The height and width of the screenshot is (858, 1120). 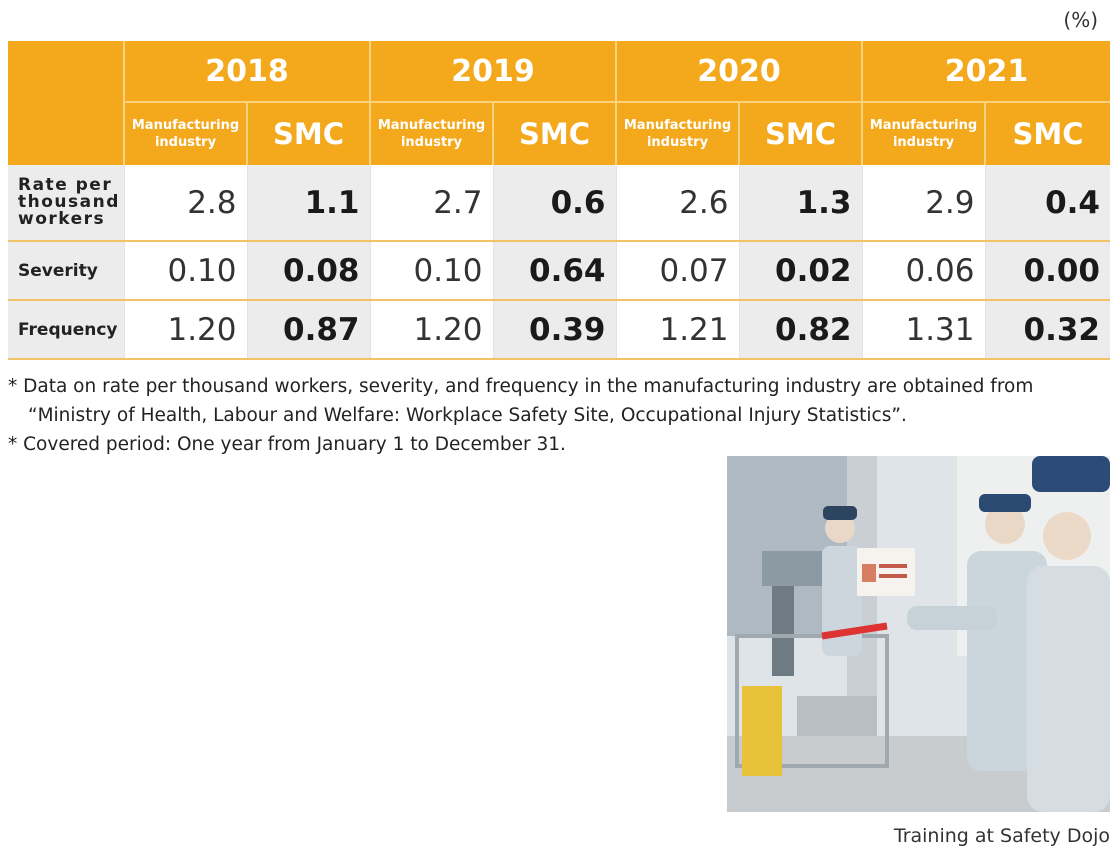 What do you see at coordinates (738, 72) in the screenshot?
I see `year-header: 2020` at bounding box center [738, 72].